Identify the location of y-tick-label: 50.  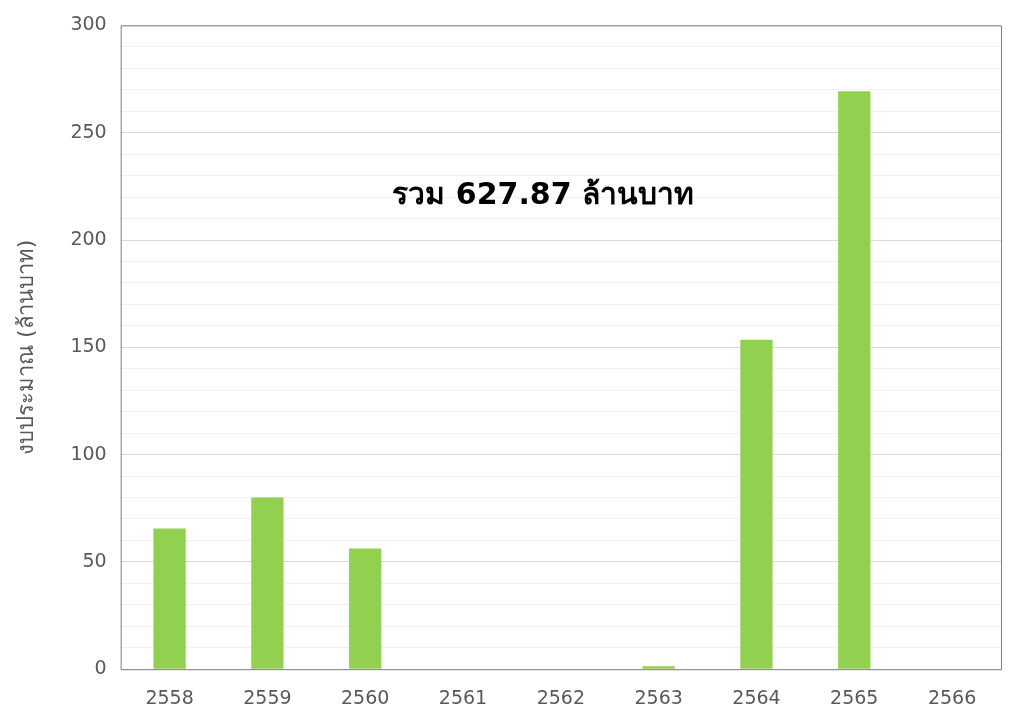
(94, 559).